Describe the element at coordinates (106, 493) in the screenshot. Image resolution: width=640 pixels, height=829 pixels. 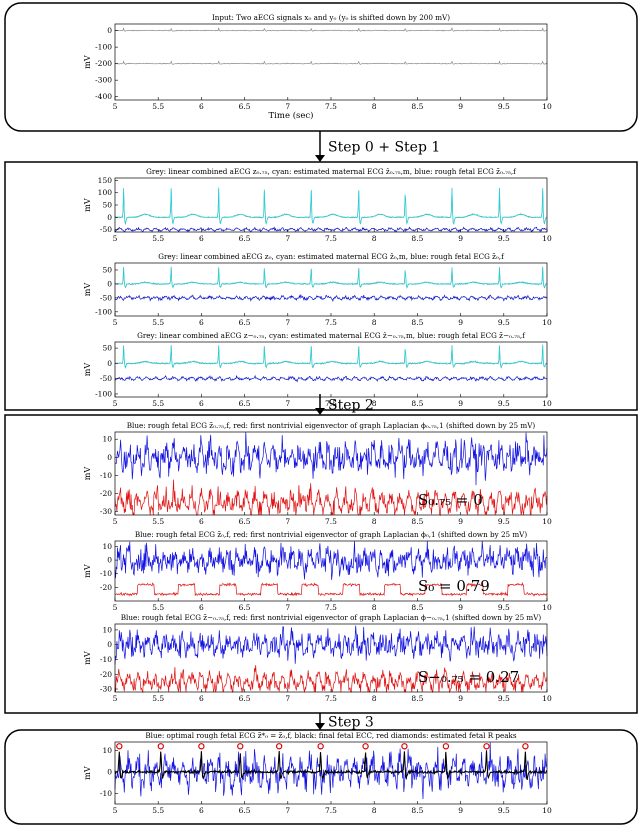
I see `y-tick-label: -20` at that location.